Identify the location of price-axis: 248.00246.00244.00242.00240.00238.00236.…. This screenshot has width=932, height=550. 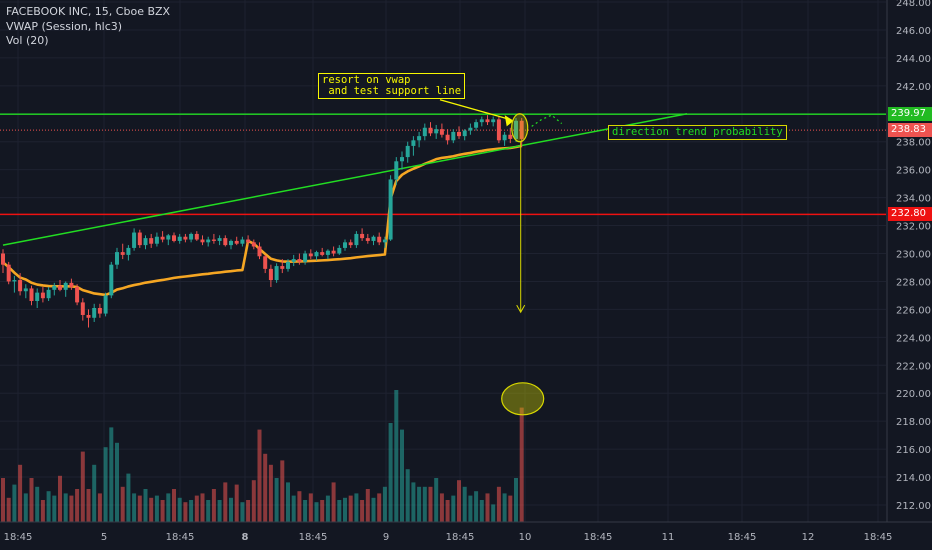
(908, 261).